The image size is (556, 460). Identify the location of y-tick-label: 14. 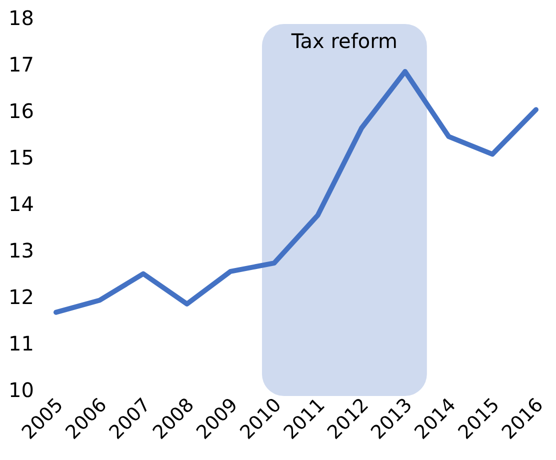
(21, 204).